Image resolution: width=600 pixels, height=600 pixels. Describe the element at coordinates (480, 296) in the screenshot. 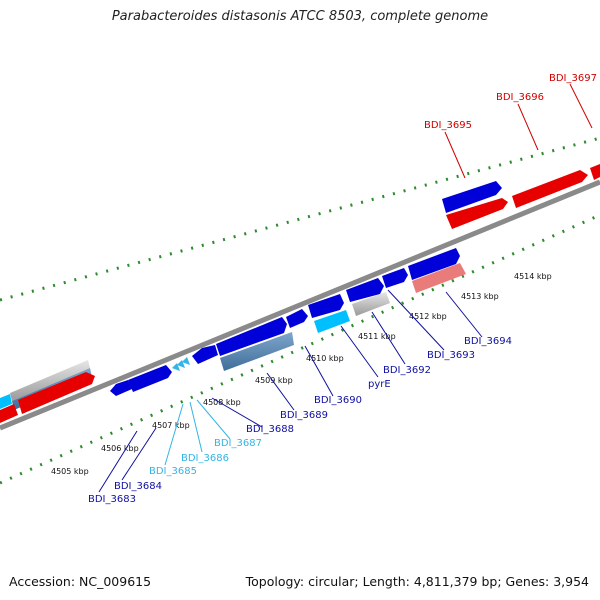

I see `scale-label: 4513 kbp` at that location.